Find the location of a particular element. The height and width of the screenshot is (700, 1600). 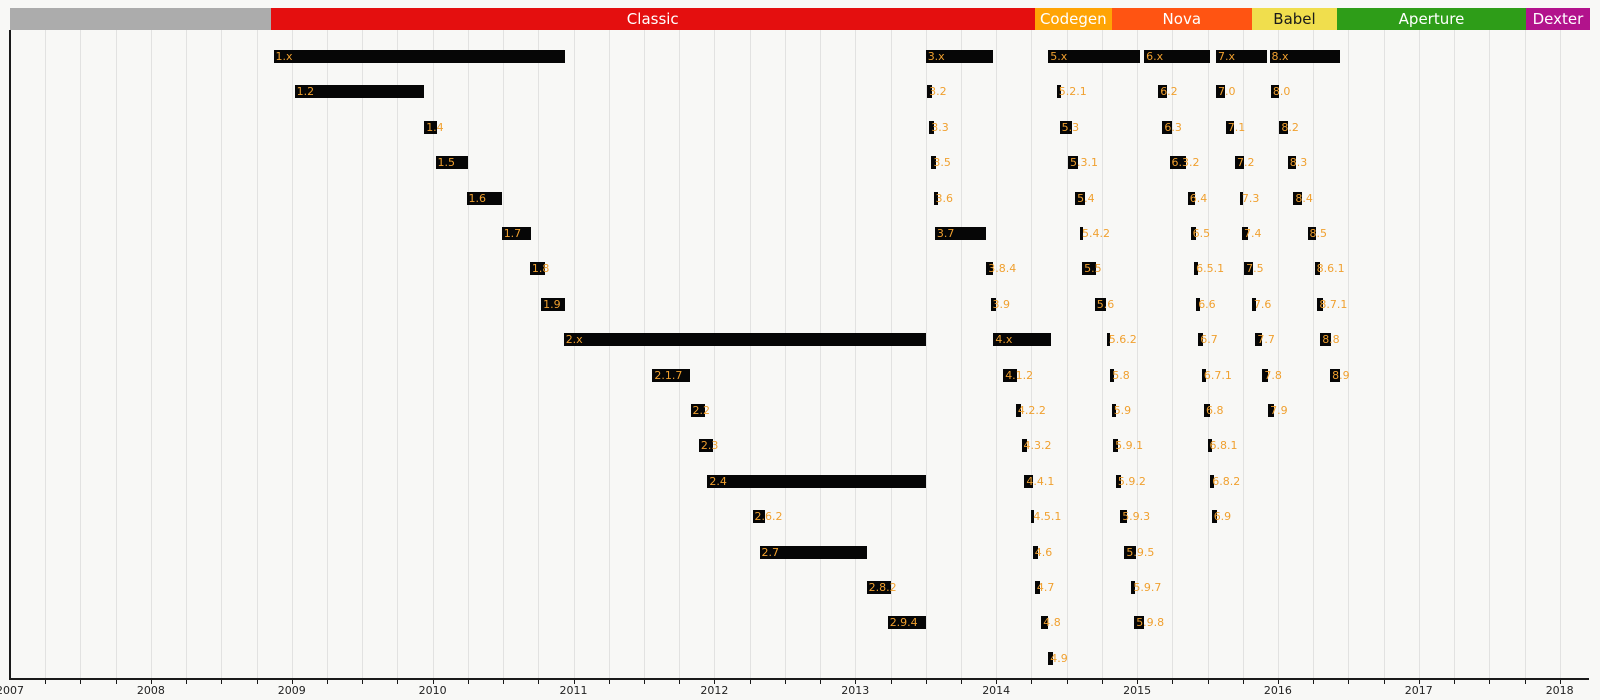

release-label: 7.6 is located at coordinates (1262, 304).